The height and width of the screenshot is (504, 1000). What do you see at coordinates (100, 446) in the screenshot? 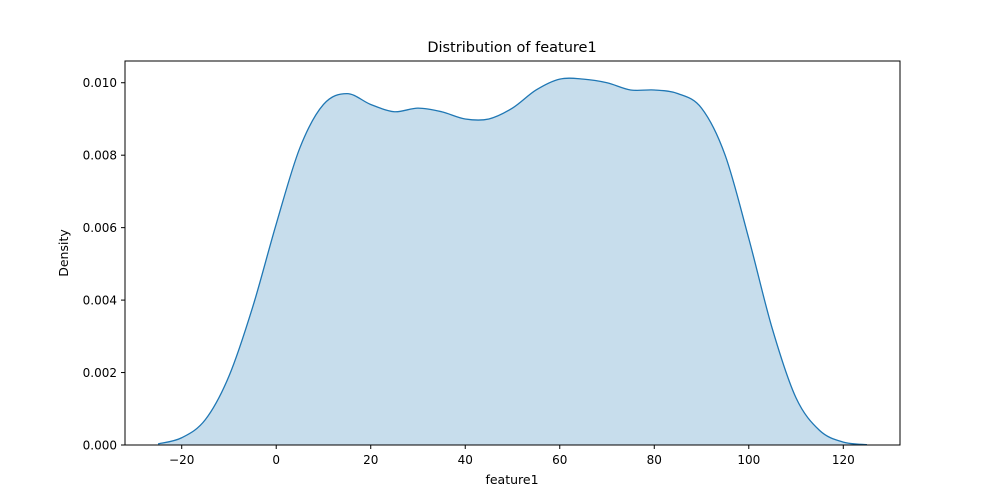
I see `y-tick-label: 0.000` at bounding box center [100, 446].